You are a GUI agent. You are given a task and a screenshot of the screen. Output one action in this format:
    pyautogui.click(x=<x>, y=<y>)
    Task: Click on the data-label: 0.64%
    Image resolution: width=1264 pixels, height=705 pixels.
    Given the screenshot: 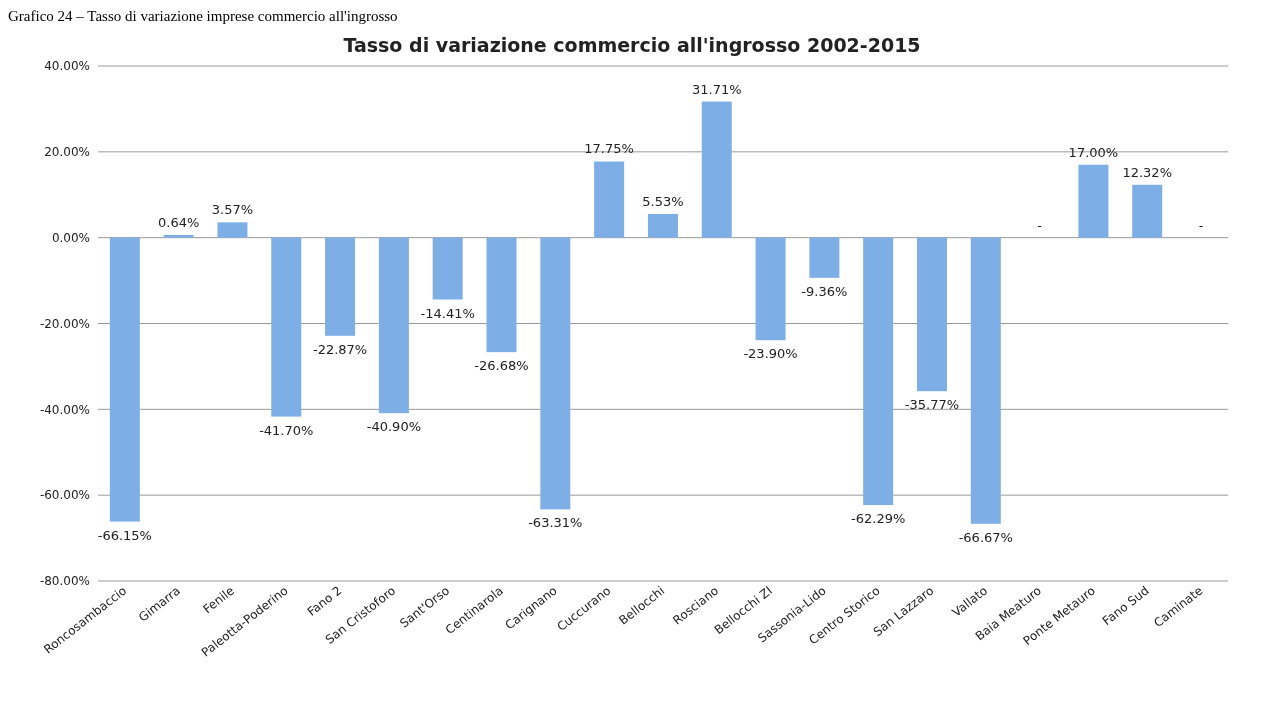 What is the action you would take?
    pyautogui.click(x=178, y=222)
    